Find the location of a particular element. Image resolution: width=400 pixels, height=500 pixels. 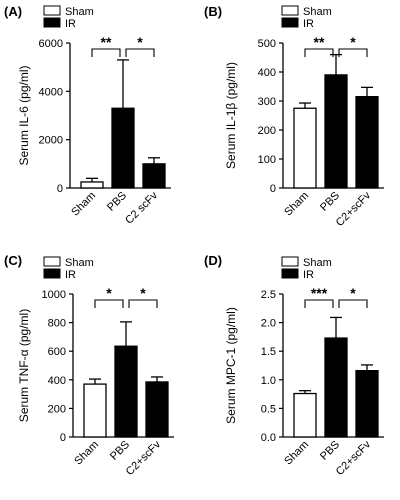

y-tick-label: 800 is located at coordinates (57, 324).